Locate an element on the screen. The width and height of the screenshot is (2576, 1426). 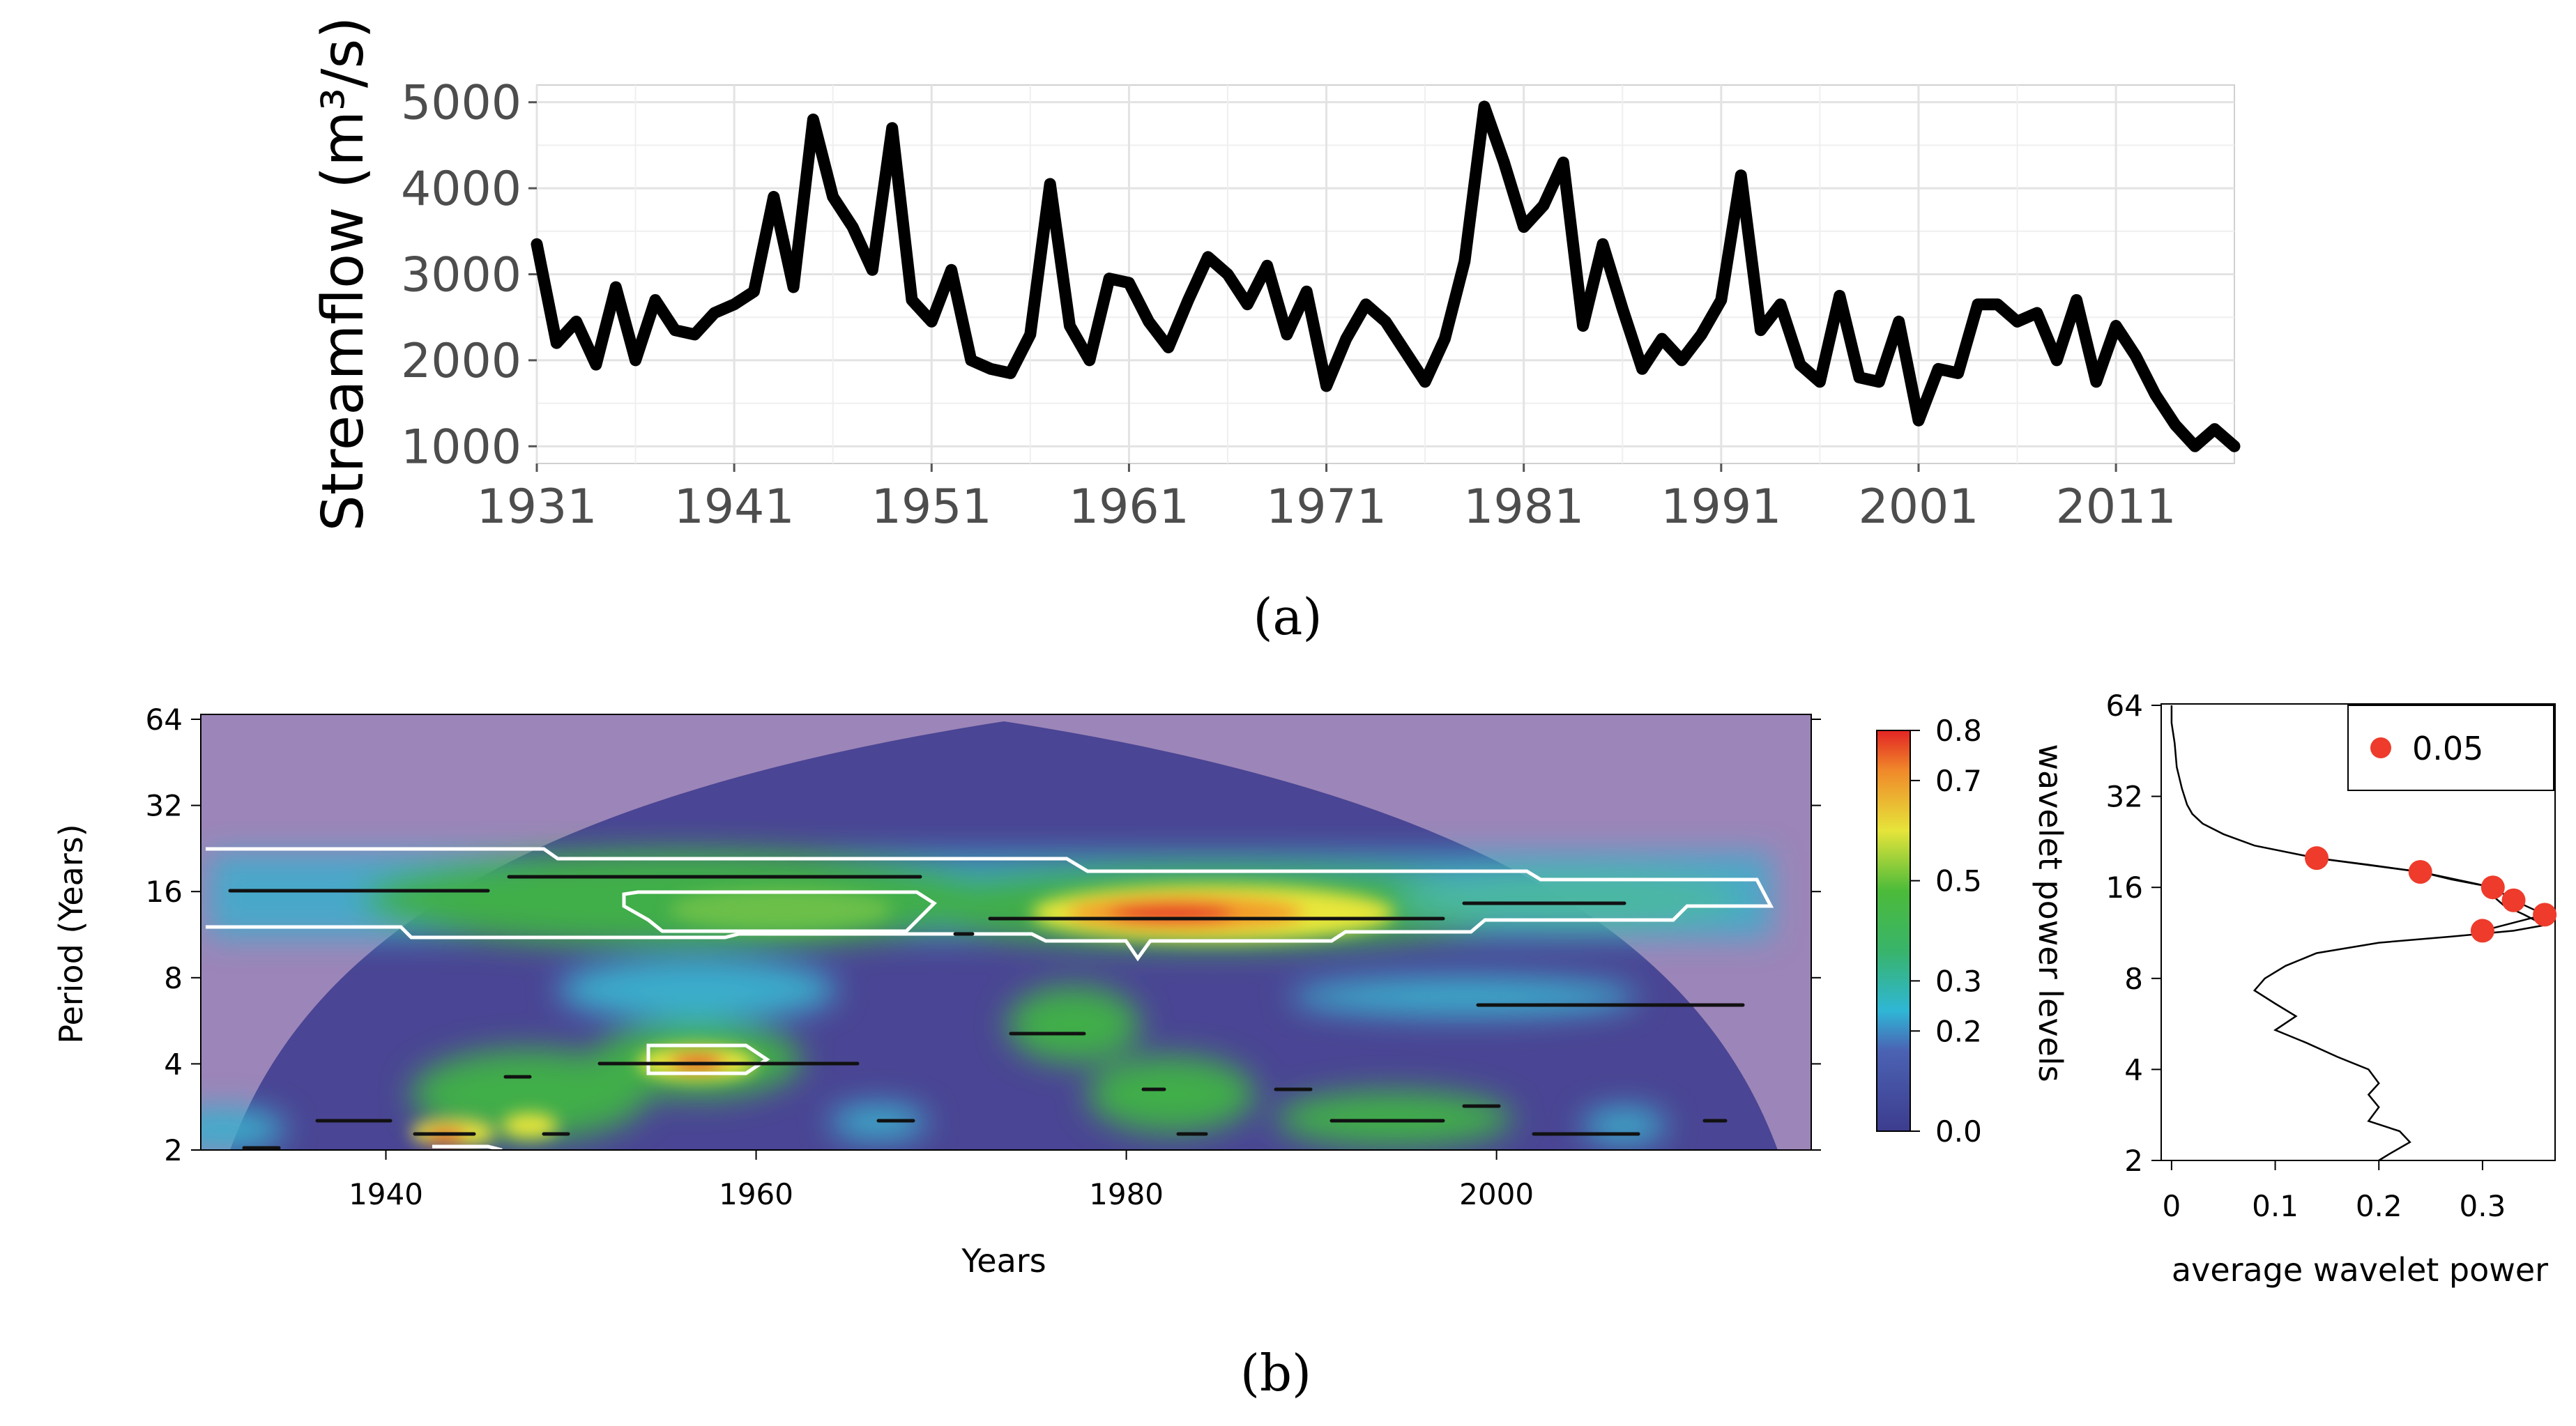
panel-a-x-ticks: 1931 1941 1951 1961 1971 1981 1991 2001 2011 is located at coordinates (1326, 499).